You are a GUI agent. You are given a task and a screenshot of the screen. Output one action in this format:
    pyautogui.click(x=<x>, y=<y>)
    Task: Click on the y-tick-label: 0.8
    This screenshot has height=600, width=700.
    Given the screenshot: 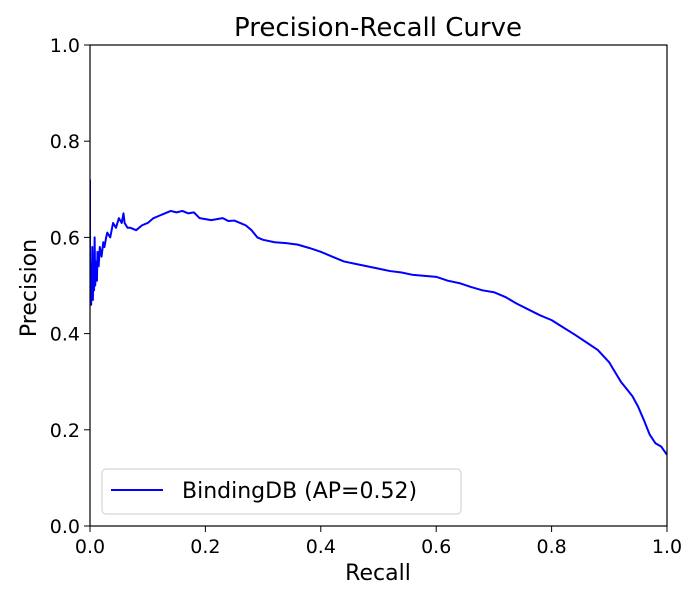 What is the action you would take?
    pyautogui.click(x=65, y=142)
    